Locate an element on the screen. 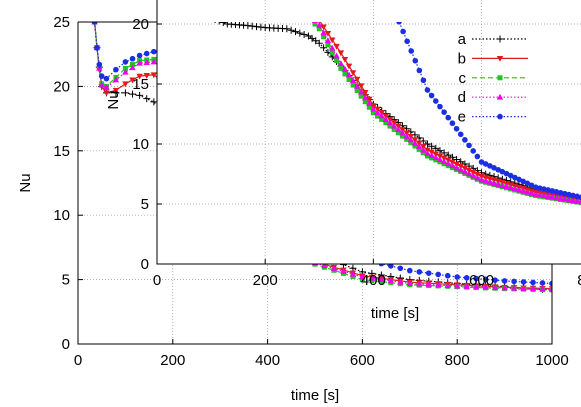 The image size is (581, 407). main-x-tick-label: 200 is located at coordinates (172, 360).